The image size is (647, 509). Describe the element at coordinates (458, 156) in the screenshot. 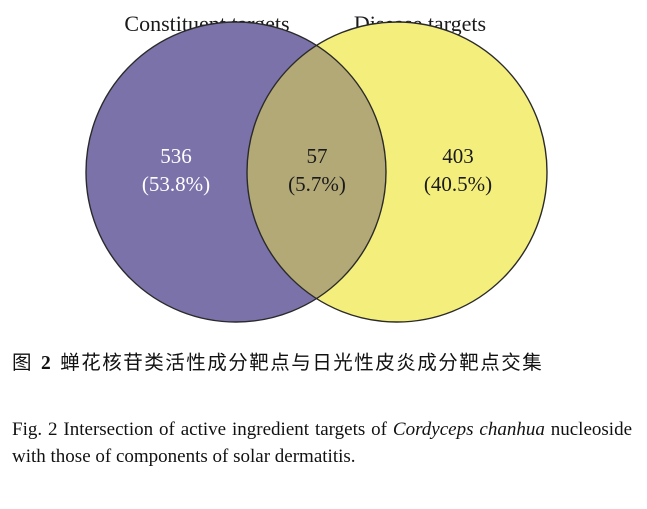

I see `disease-only-count: 403` at that location.